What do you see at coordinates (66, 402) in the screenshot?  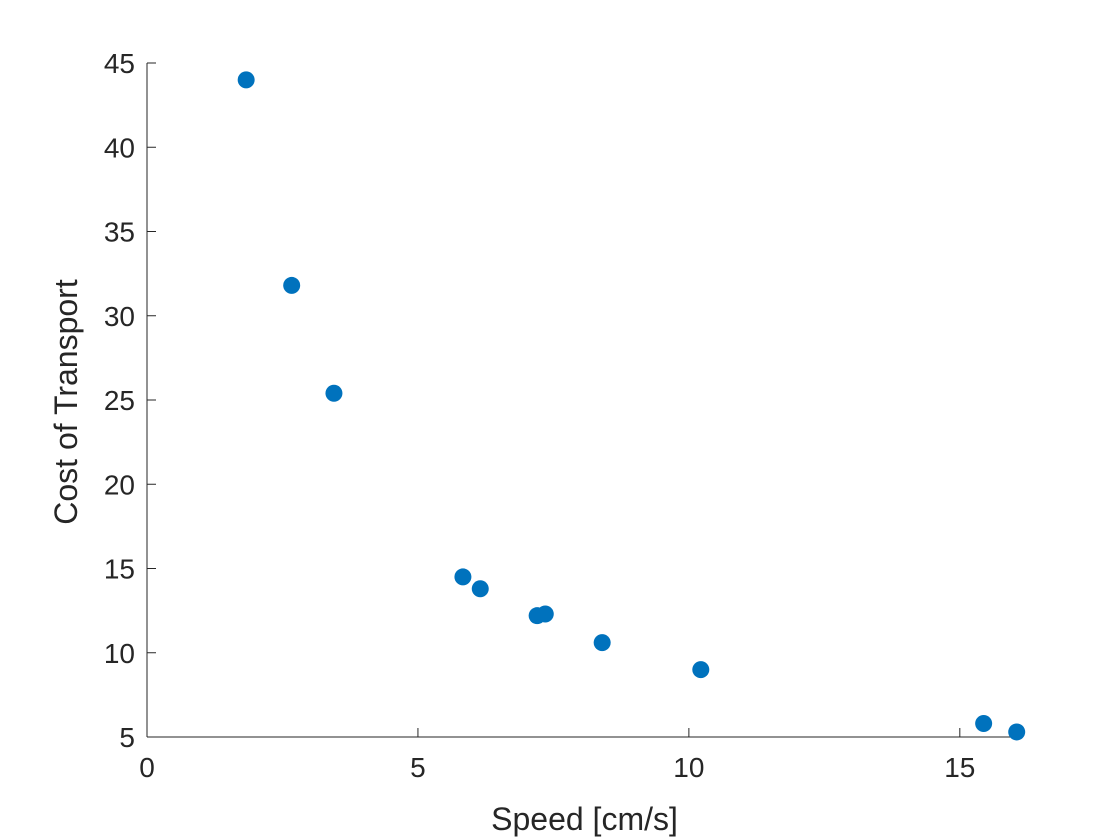 I see `y-axis-title: Cost of Transport` at bounding box center [66, 402].